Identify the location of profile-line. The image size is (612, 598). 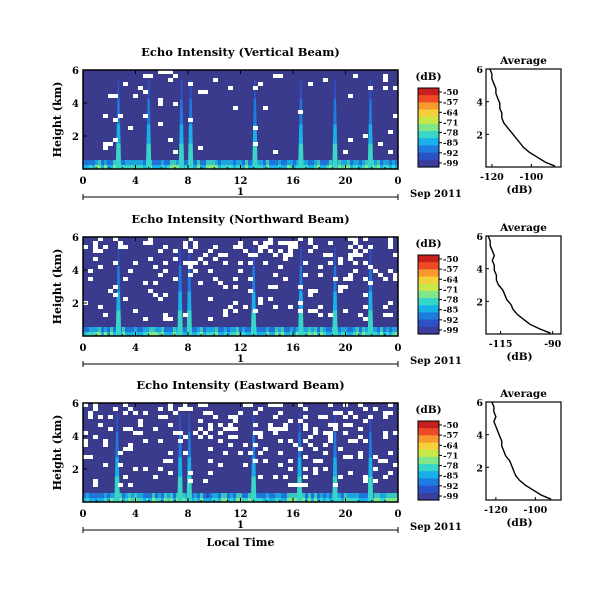
(522, 117).